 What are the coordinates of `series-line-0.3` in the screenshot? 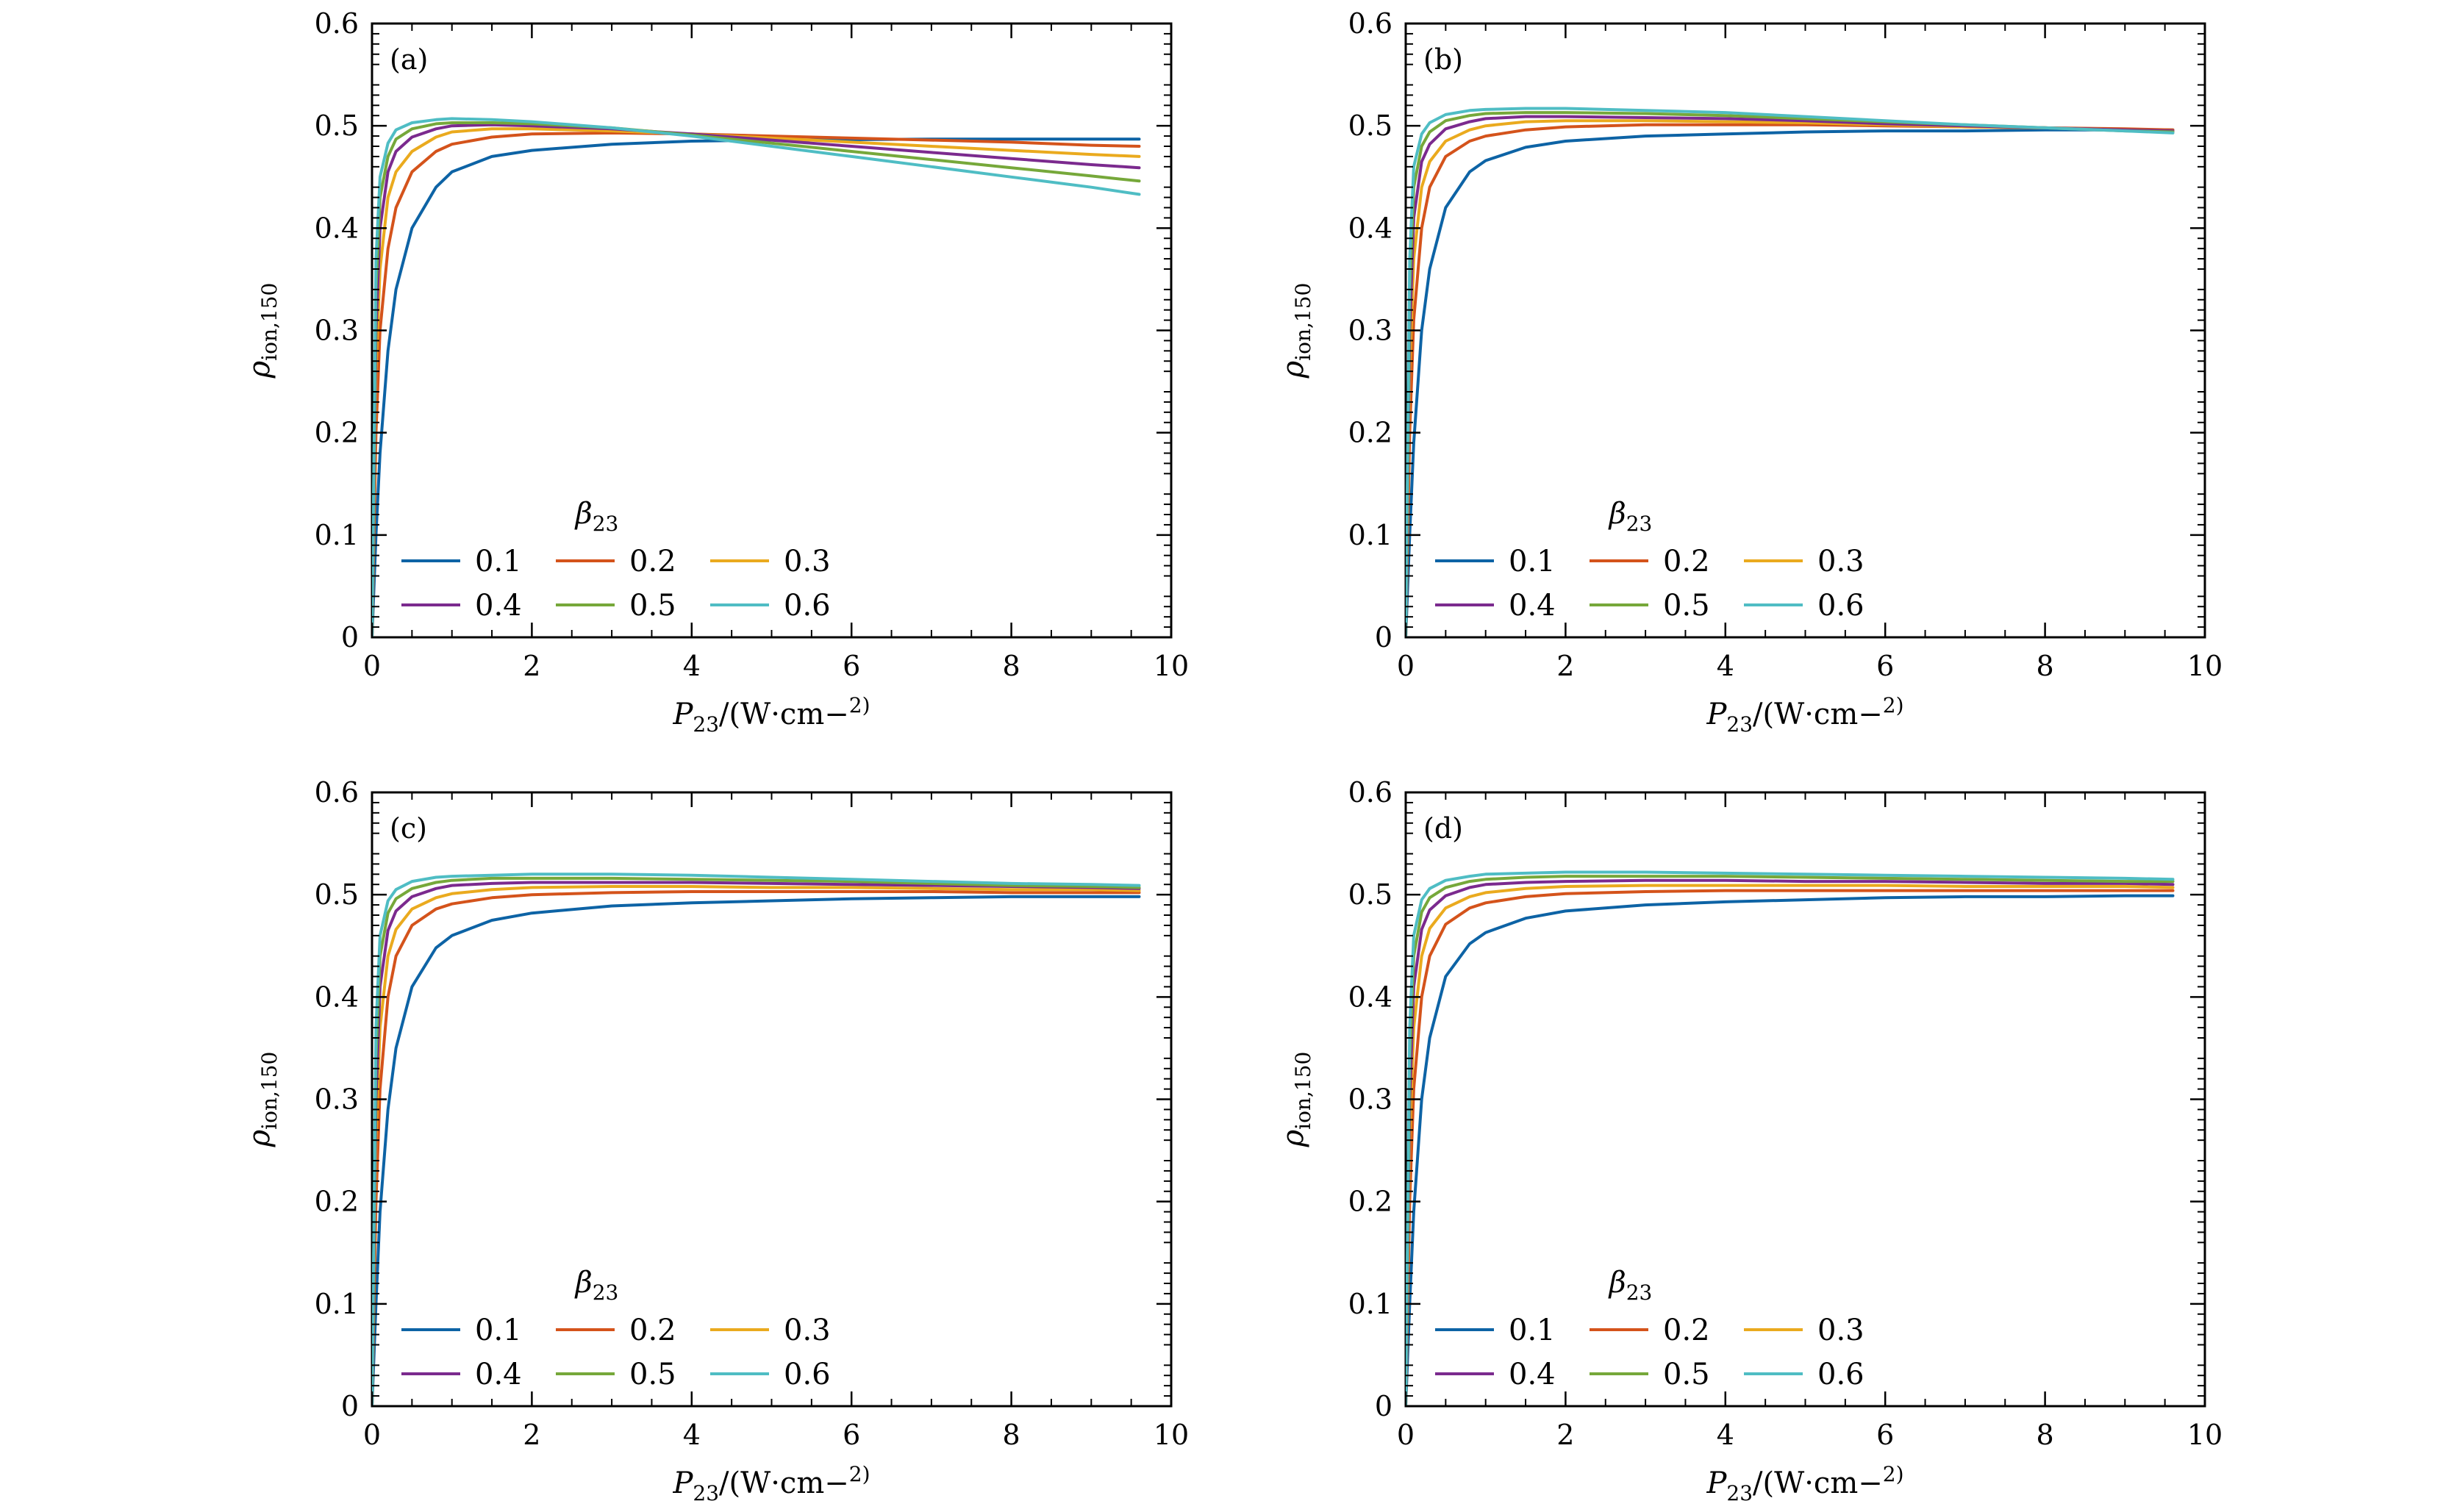 It's located at (1790, 1145).